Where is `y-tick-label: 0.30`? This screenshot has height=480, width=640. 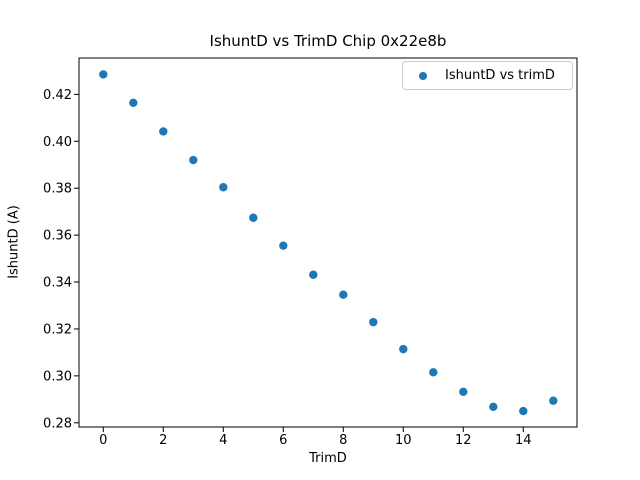
y-tick-label: 0.30 is located at coordinates (57, 376).